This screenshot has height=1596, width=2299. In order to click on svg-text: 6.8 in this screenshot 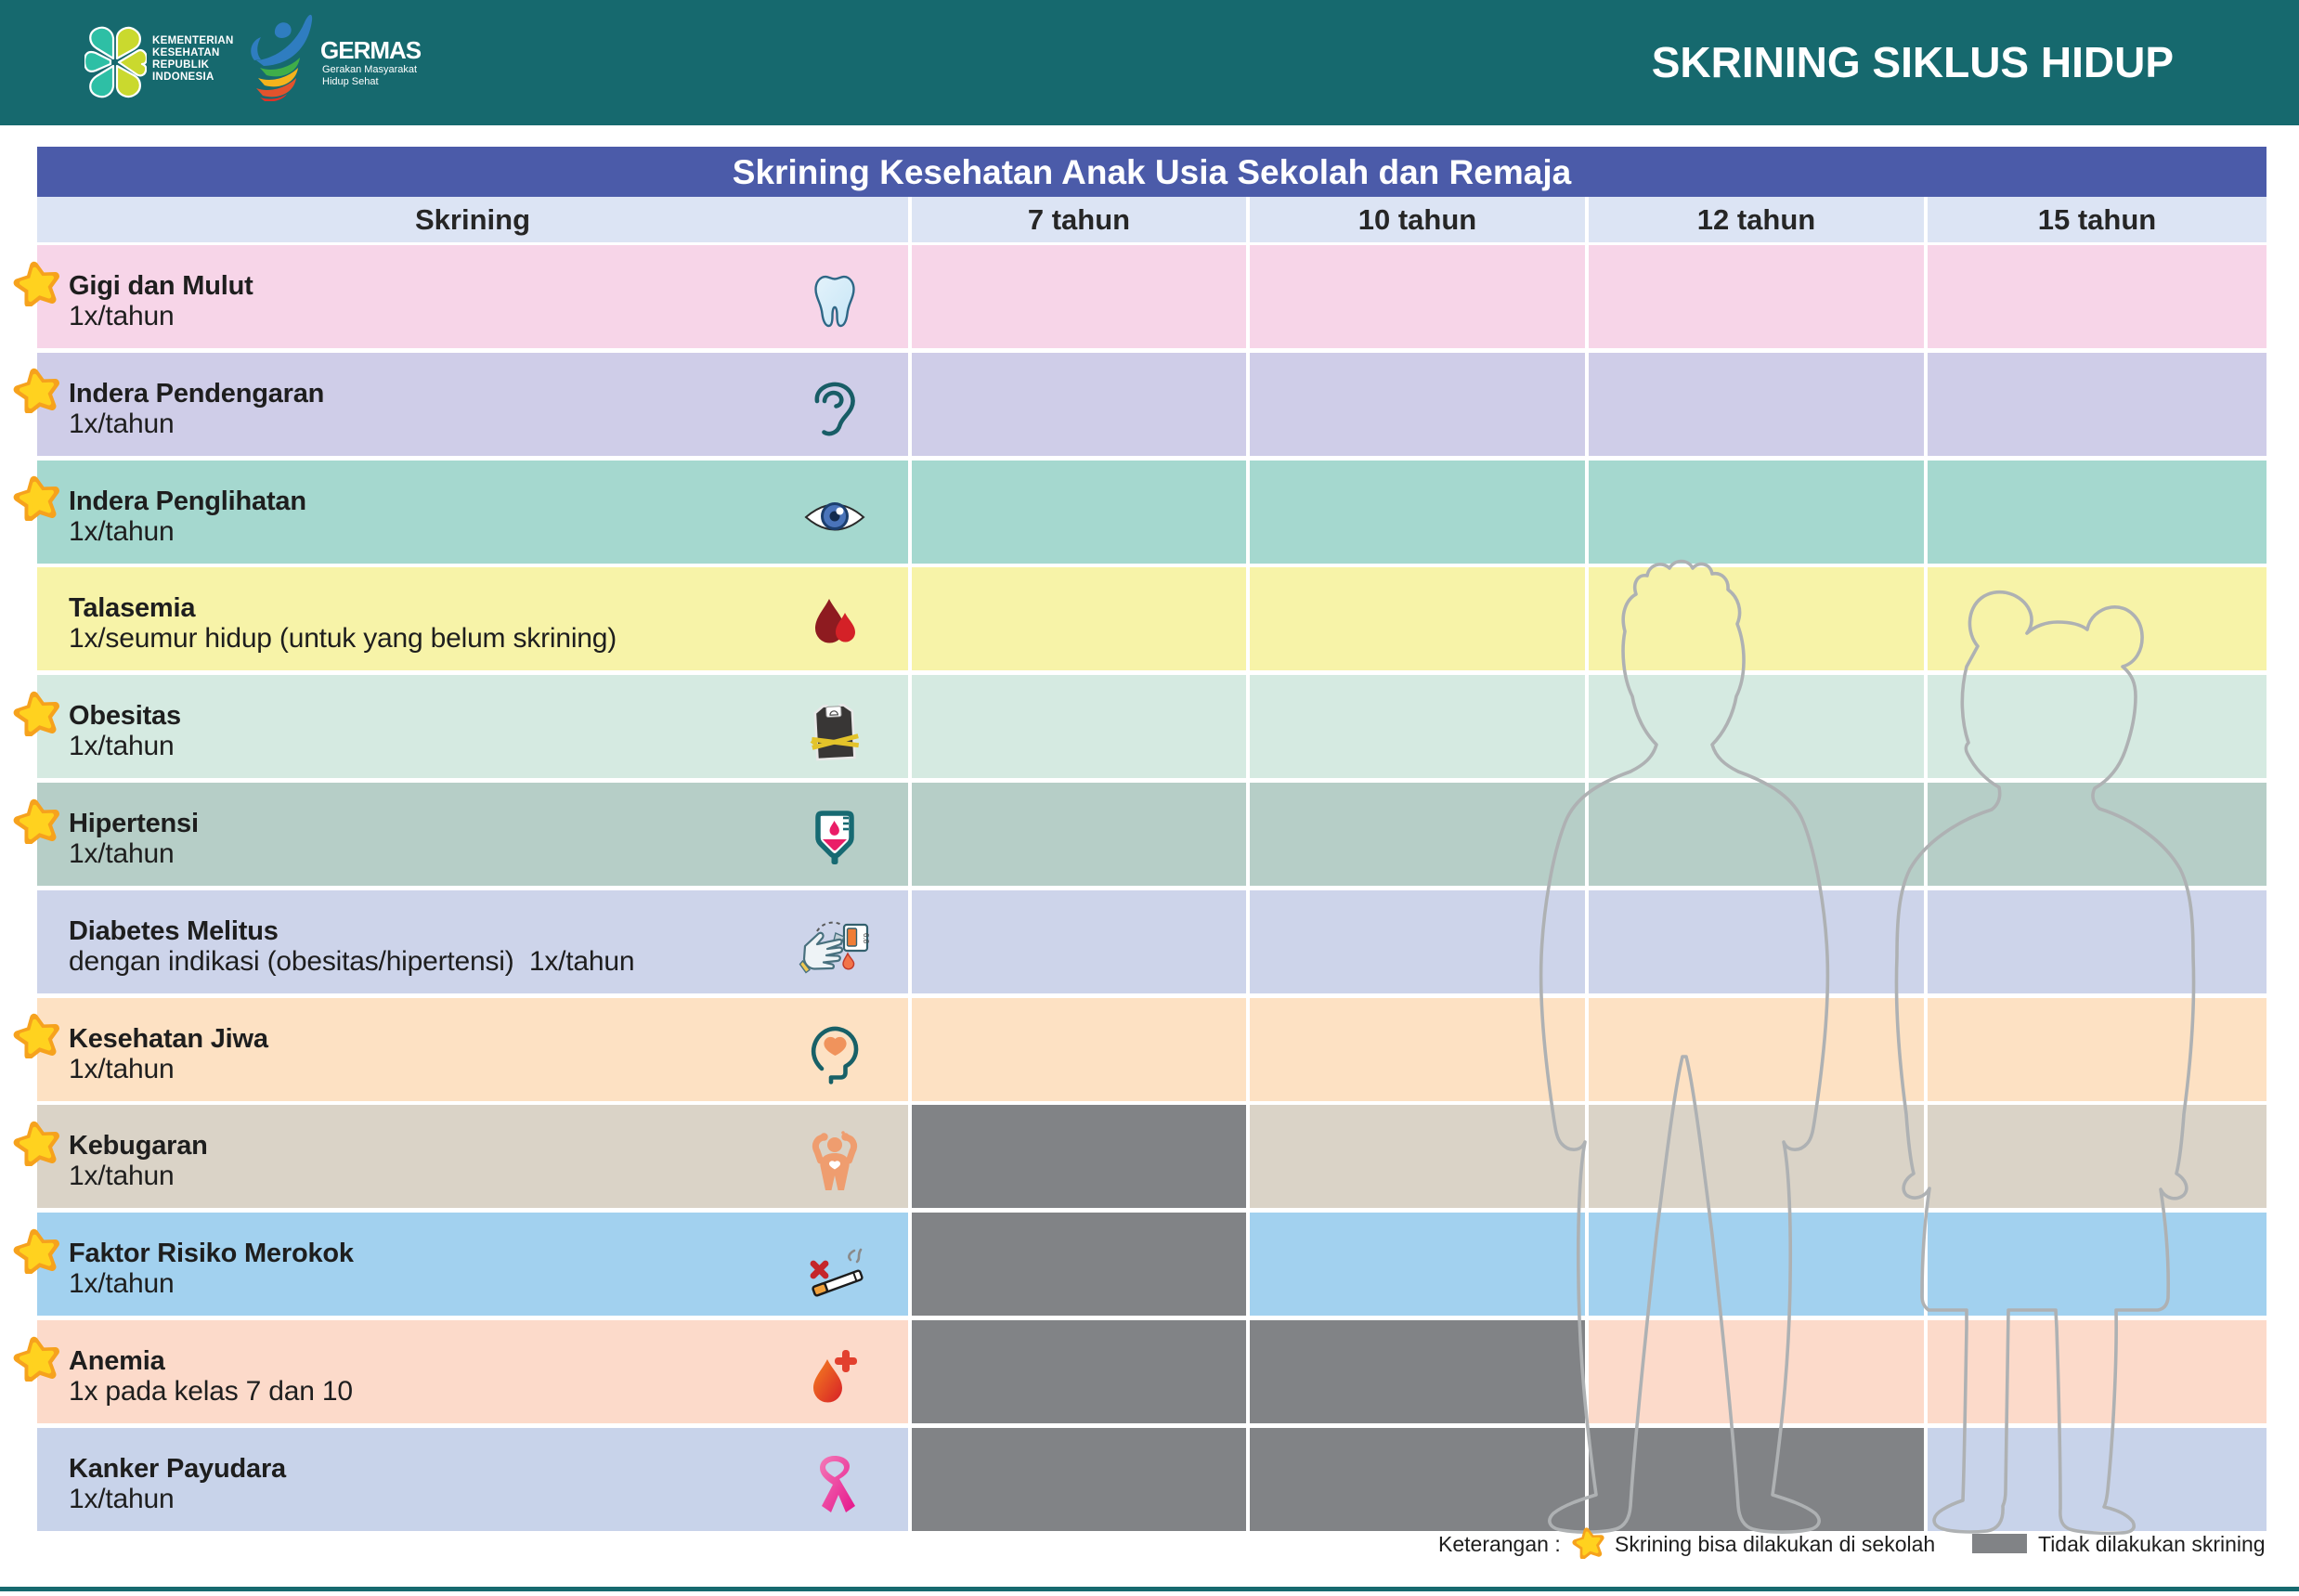, I will do `click(866, 939)`.